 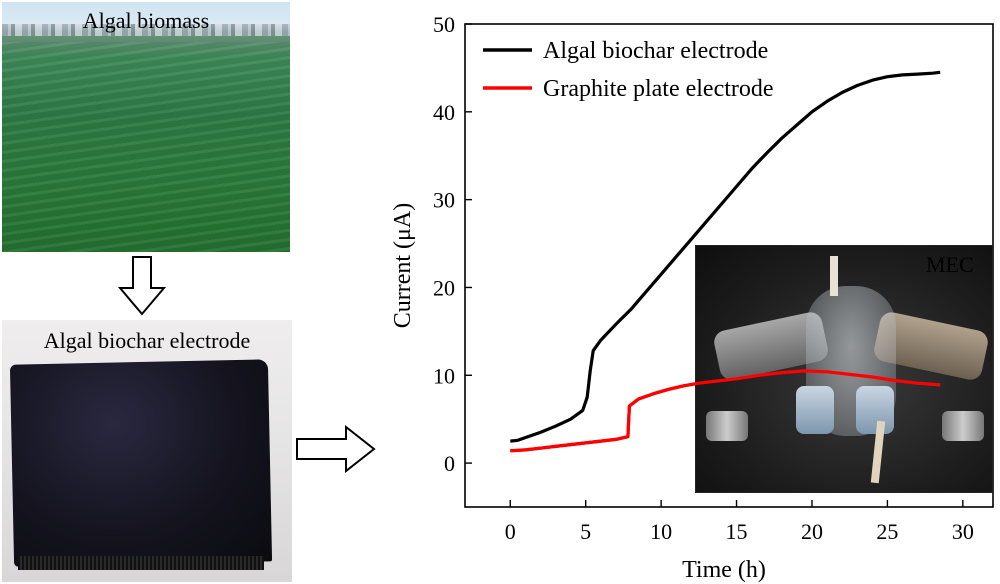 I want to click on down-arrow-icon, so click(x=142, y=286).